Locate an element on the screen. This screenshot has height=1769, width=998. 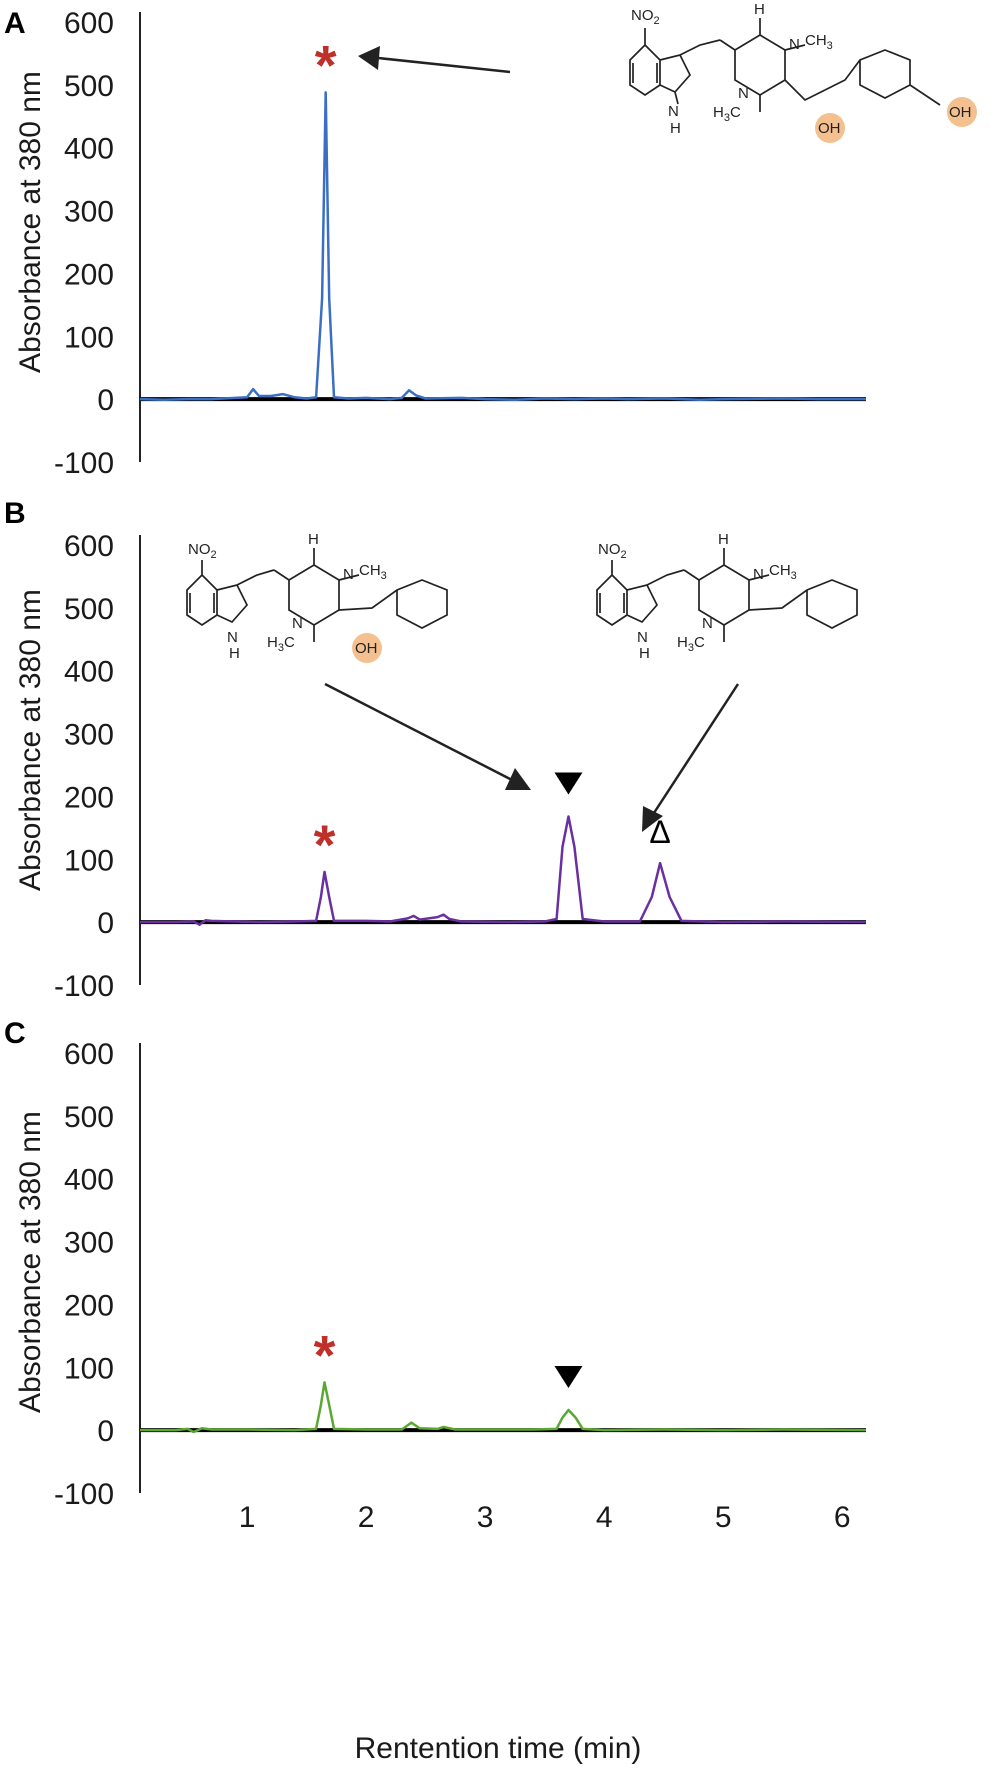
x-axis-title: Rentention time (min) is located at coordinates (498, 1748).